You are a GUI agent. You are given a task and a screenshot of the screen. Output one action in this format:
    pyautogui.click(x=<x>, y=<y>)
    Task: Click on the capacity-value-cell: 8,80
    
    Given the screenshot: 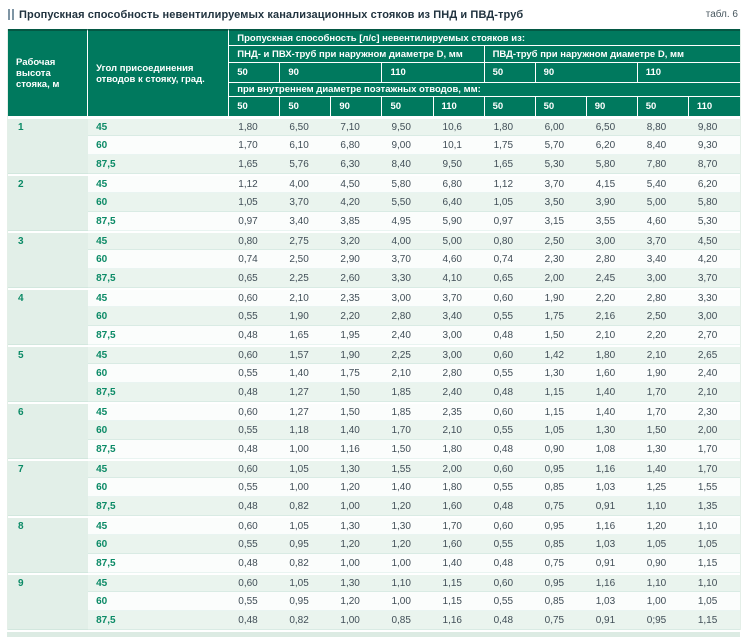 What is the action you would take?
    pyautogui.click(x=663, y=126)
    